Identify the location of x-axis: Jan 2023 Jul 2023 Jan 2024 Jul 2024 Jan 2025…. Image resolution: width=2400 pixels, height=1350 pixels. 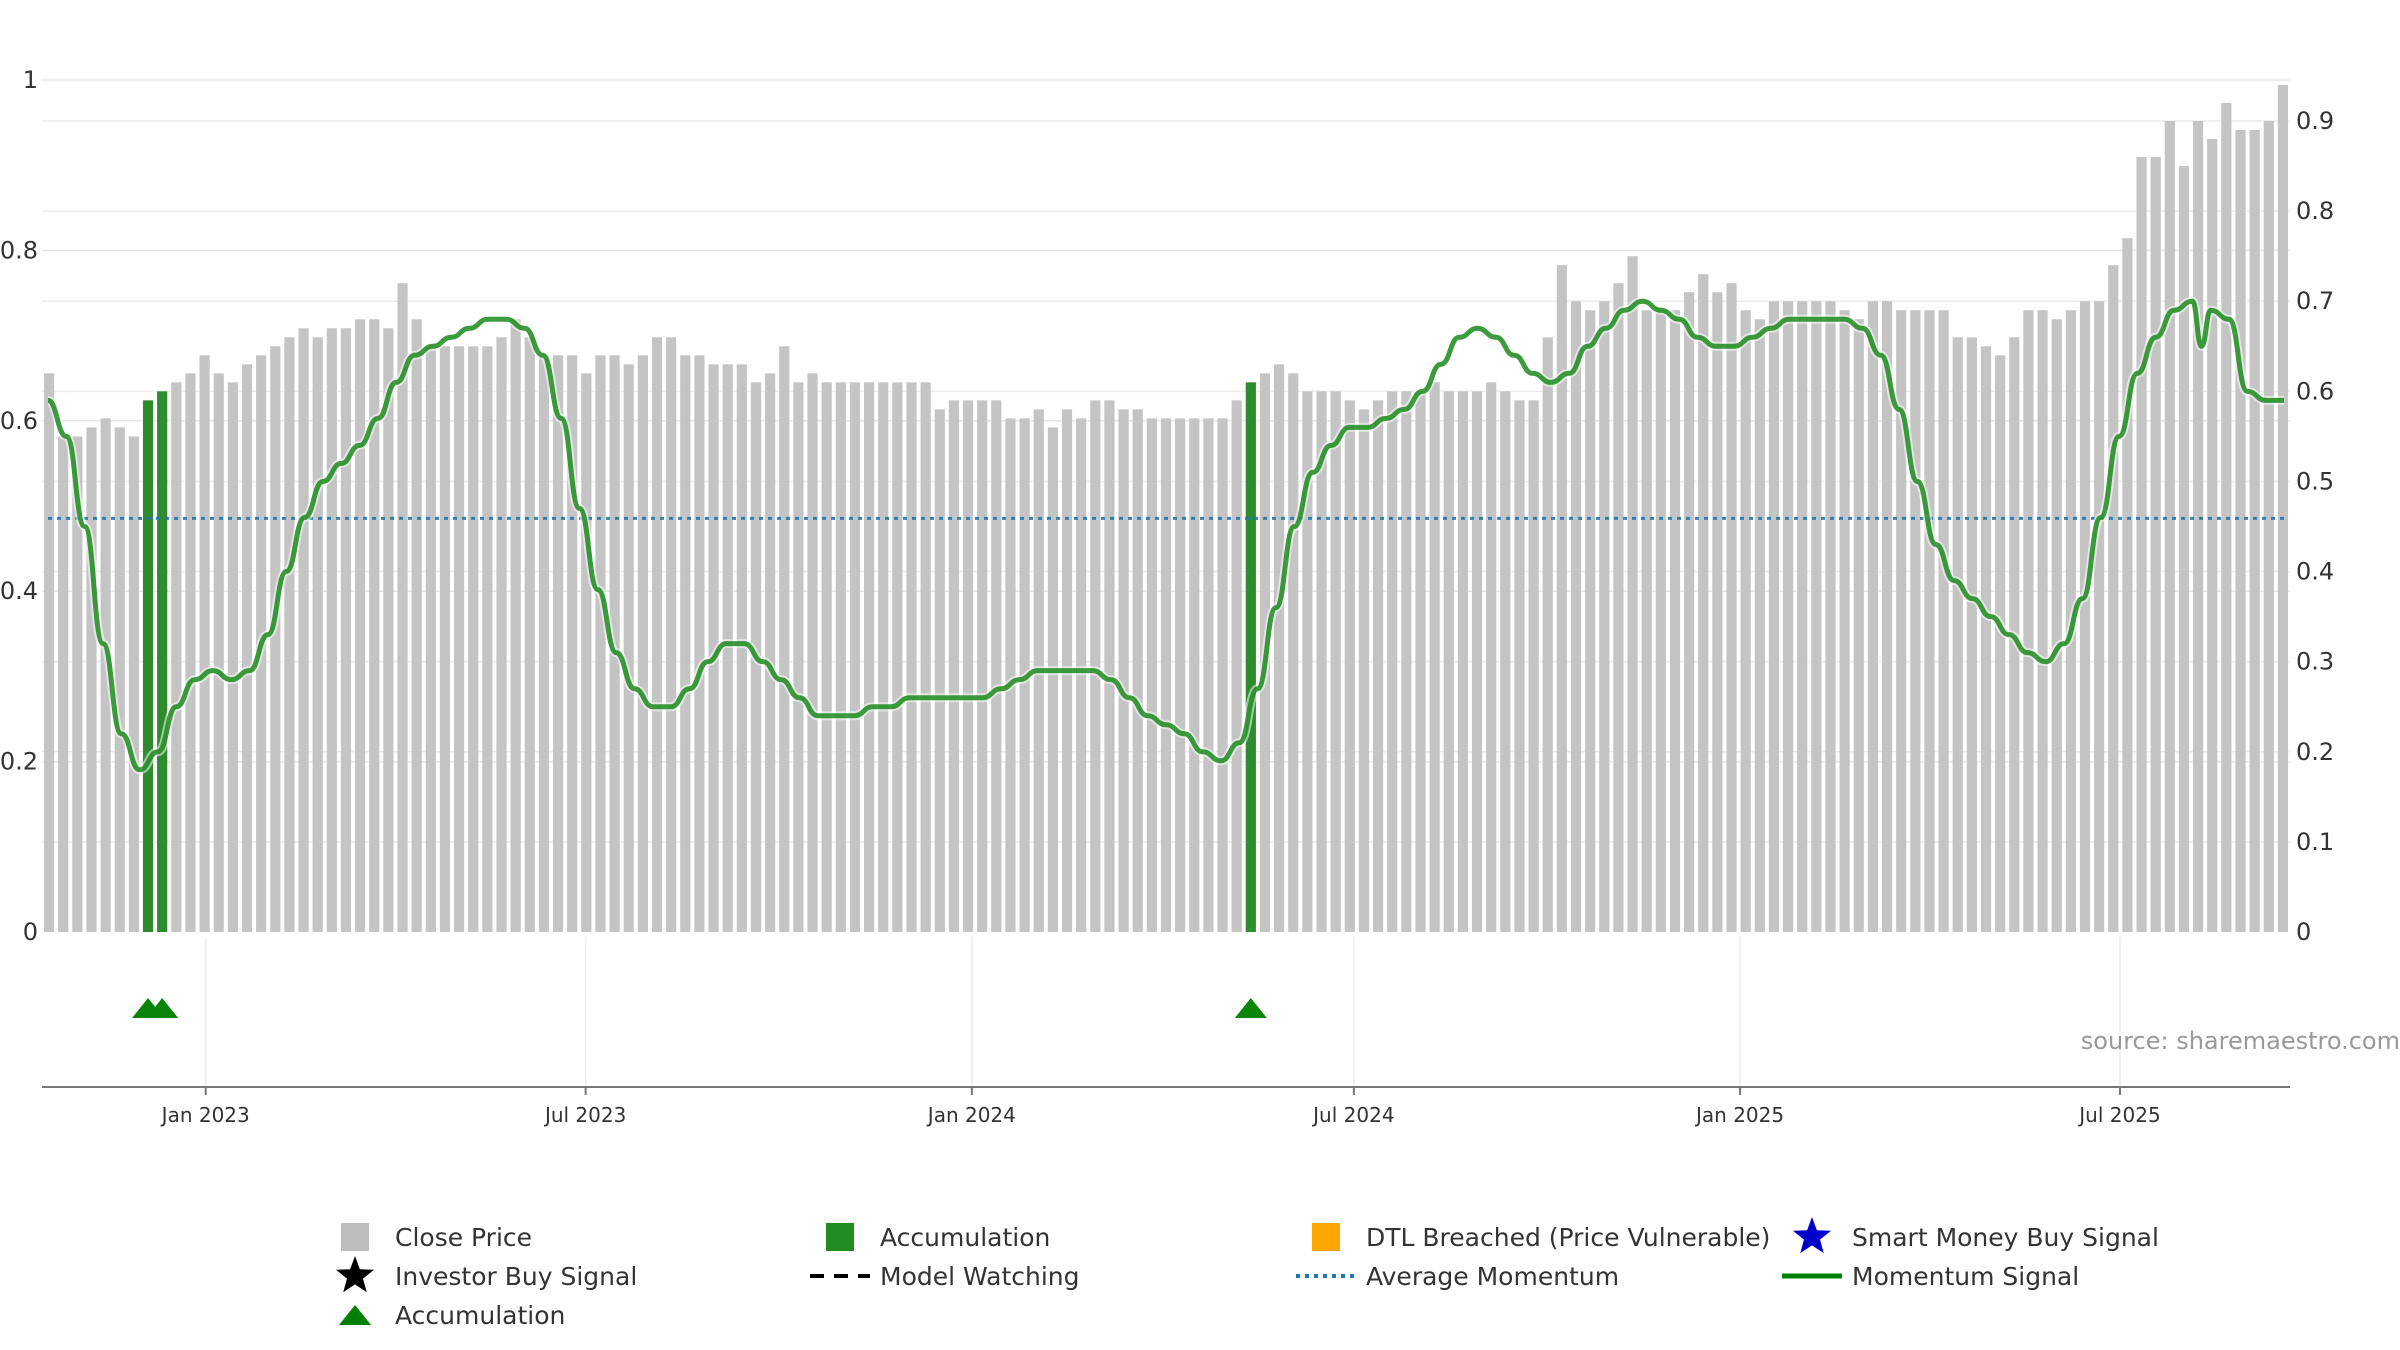
(1166, 1106).